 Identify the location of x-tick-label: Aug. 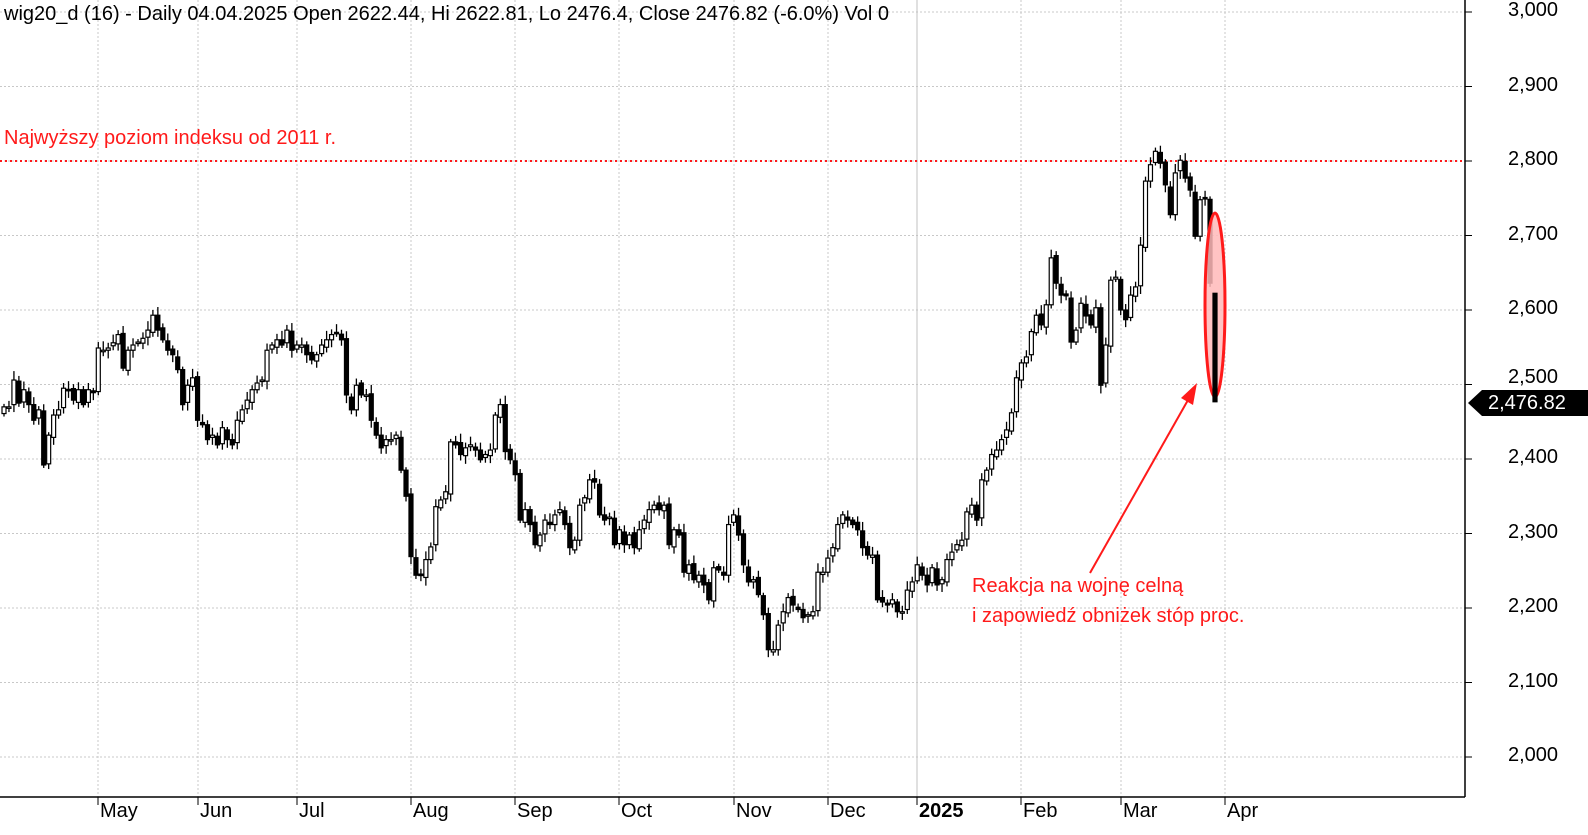
(431, 811).